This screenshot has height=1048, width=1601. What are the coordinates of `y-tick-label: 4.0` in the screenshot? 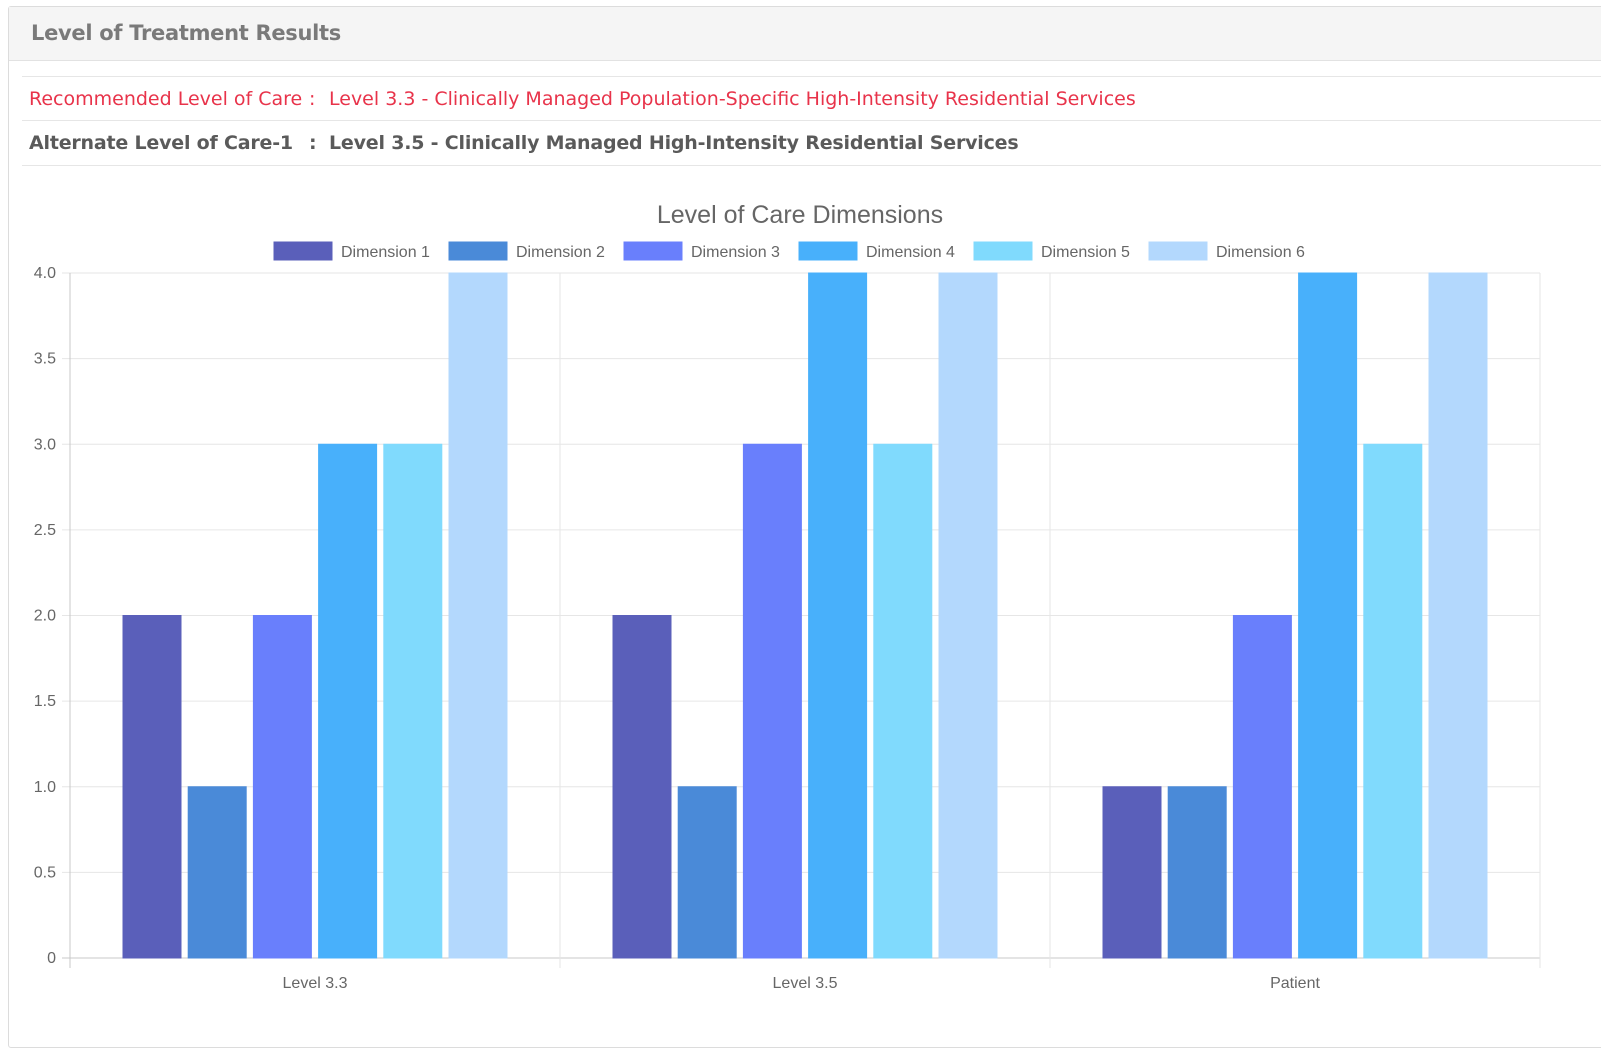 It's located at (45, 273).